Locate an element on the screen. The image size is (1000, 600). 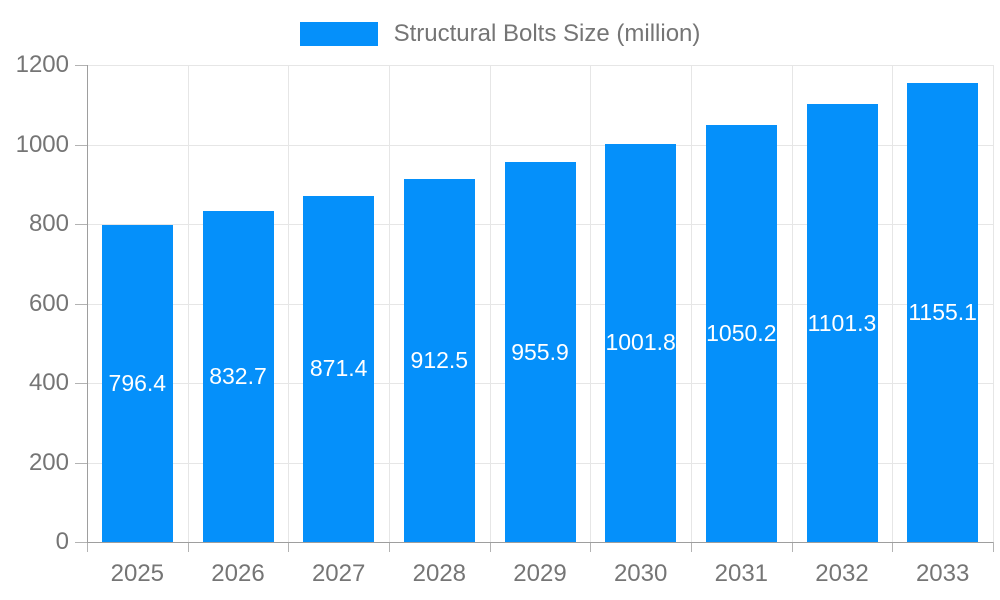
bar-value-label: 955.9 is located at coordinates (540, 351).